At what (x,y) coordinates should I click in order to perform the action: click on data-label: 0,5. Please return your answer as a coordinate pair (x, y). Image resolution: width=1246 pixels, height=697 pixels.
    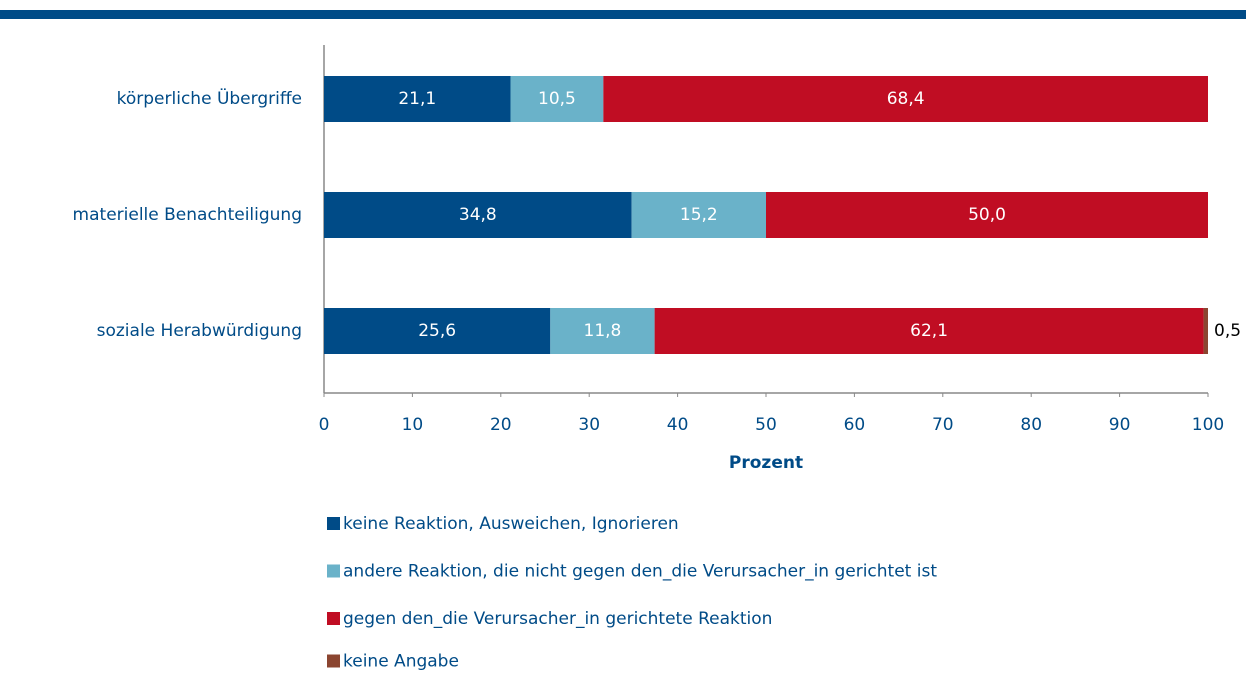
    Looking at the image, I should click on (1227, 331).